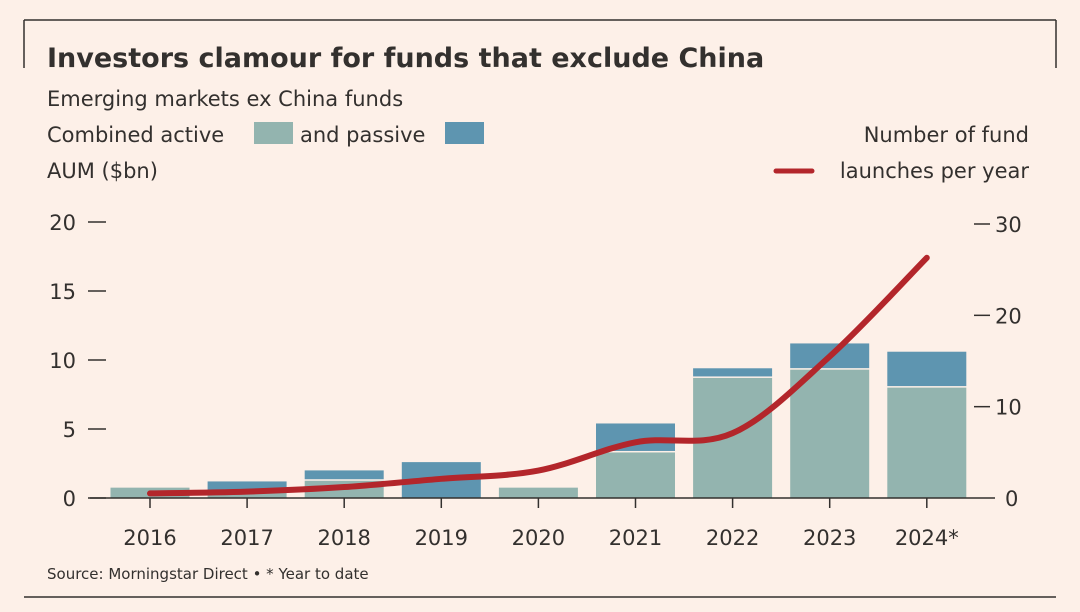 This screenshot has width=1080, height=612. Describe the element at coordinates (149, 538) in the screenshot. I see `x-tick-label: 2016` at that location.